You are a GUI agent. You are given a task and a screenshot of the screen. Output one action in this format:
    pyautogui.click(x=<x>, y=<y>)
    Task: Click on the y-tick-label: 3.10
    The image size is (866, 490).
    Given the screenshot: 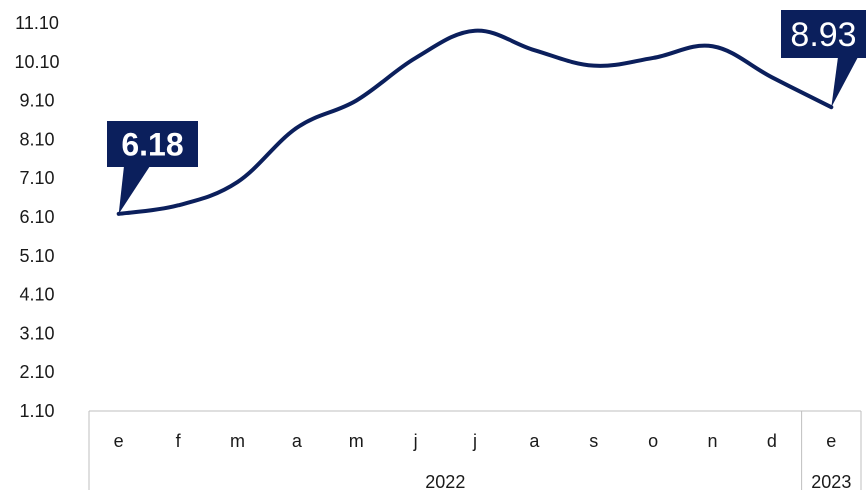 What is the action you would take?
    pyautogui.click(x=36, y=333)
    